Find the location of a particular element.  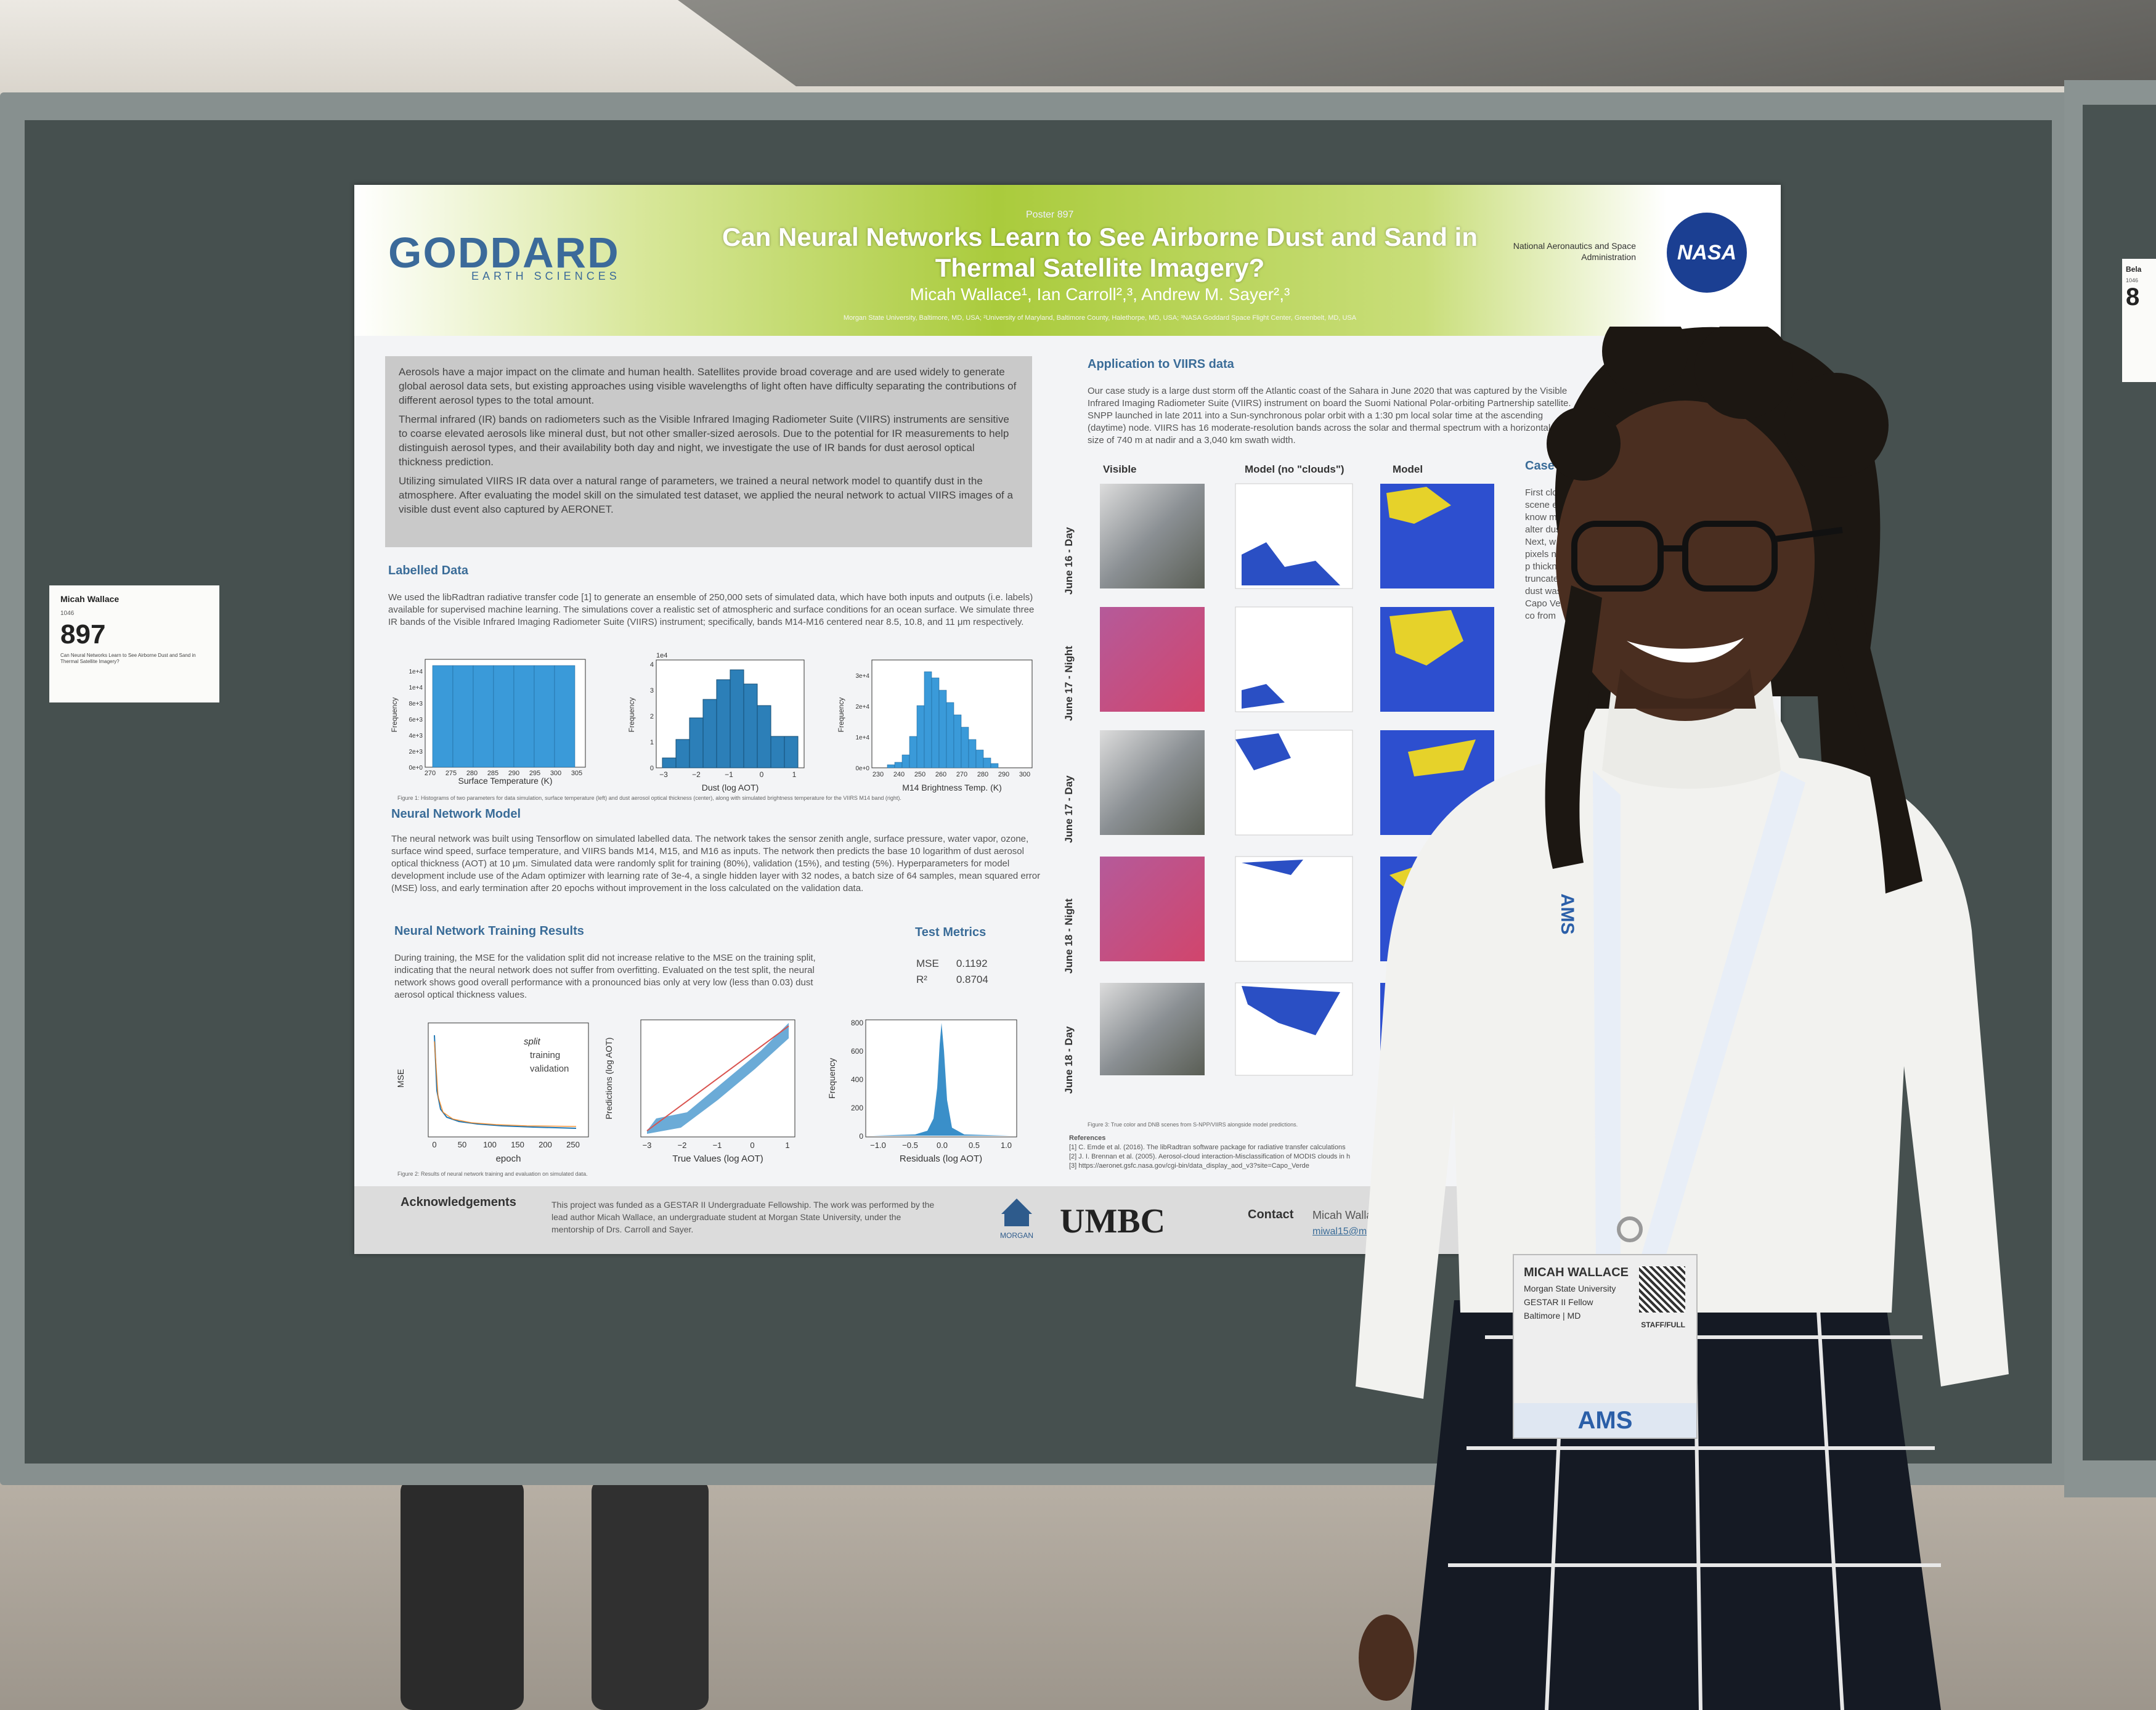

tick: 0.5 is located at coordinates (974, 1145).